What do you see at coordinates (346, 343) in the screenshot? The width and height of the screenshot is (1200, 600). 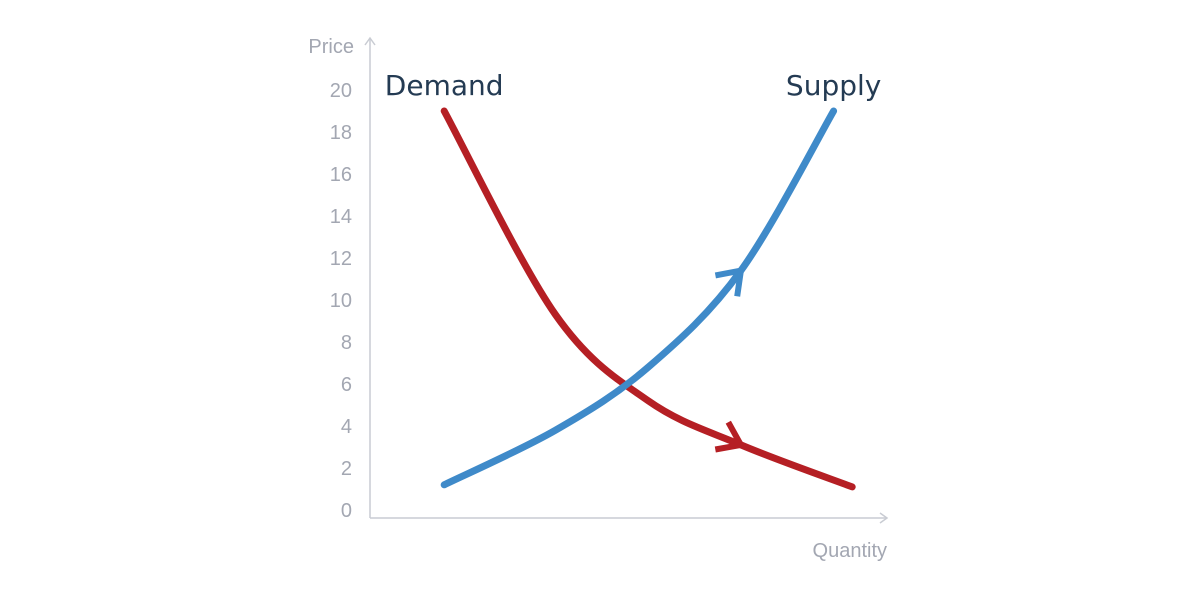 I see `y-tick-label: 8` at bounding box center [346, 343].